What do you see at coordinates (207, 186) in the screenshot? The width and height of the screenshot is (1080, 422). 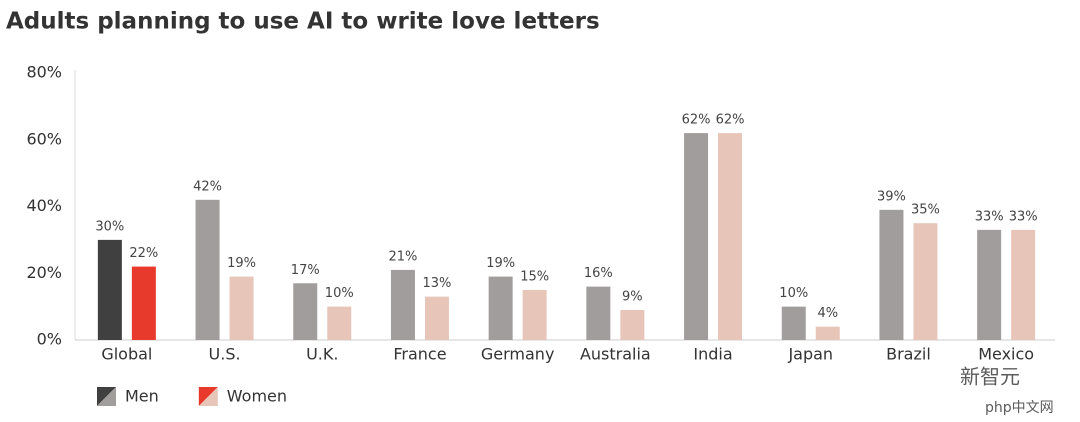 I see `value-label: 42%` at bounding box center [207, 186].